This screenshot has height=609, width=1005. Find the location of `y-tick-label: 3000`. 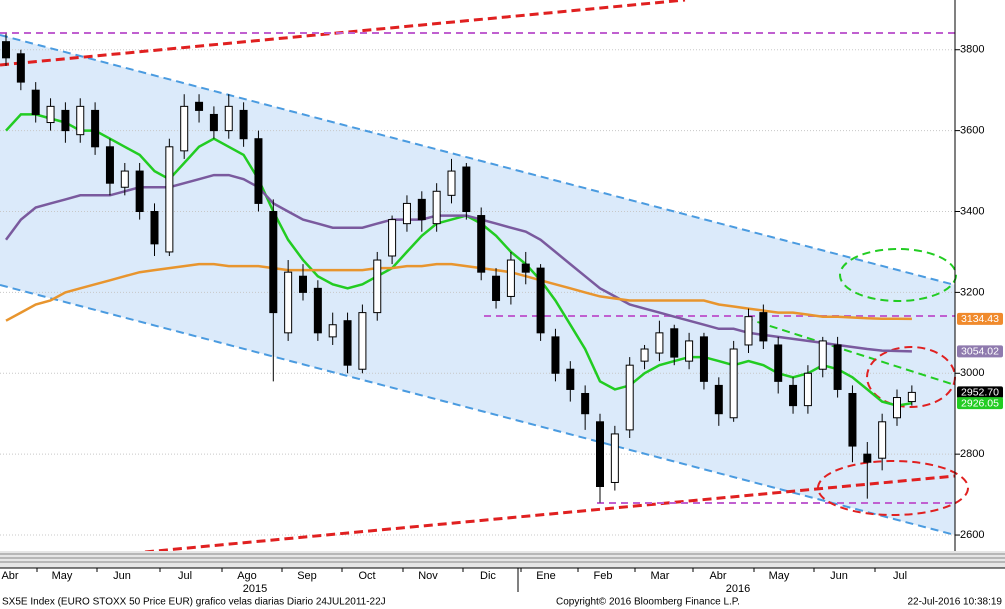

y-tick-label: 3000 is located at coordinates (972, 373).